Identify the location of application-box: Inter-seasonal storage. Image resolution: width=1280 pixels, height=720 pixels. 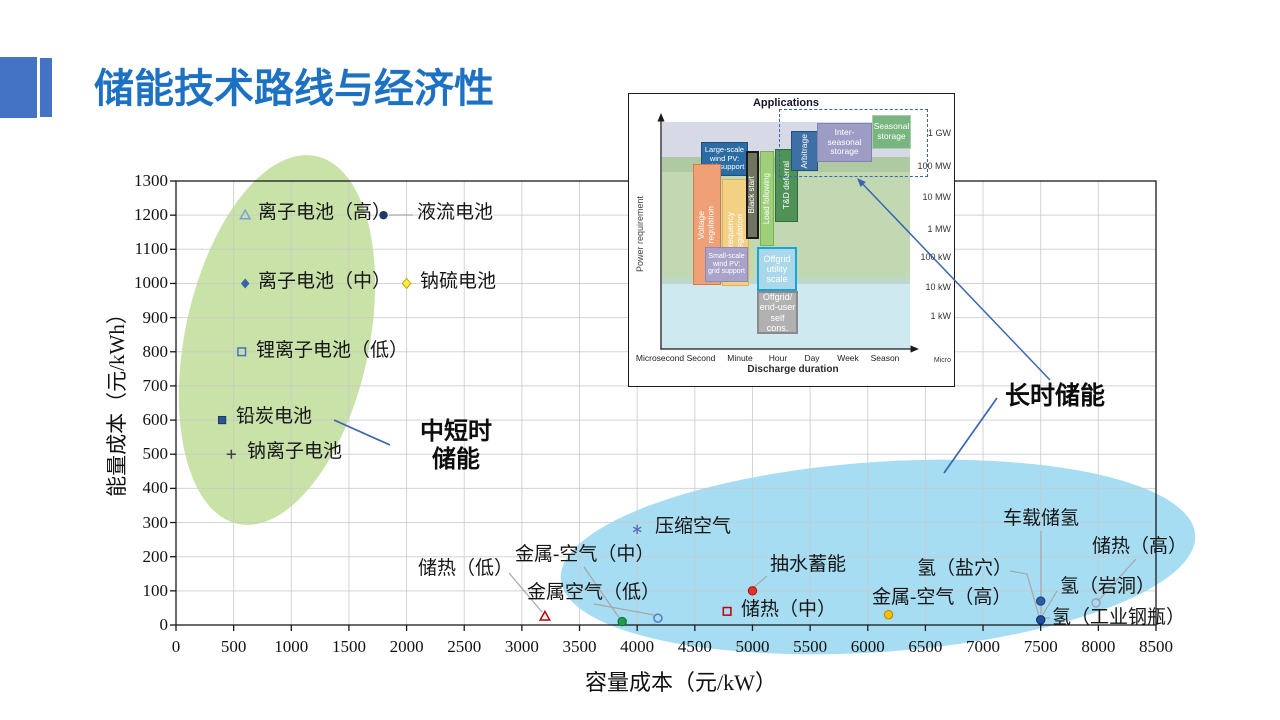
(844, 142).